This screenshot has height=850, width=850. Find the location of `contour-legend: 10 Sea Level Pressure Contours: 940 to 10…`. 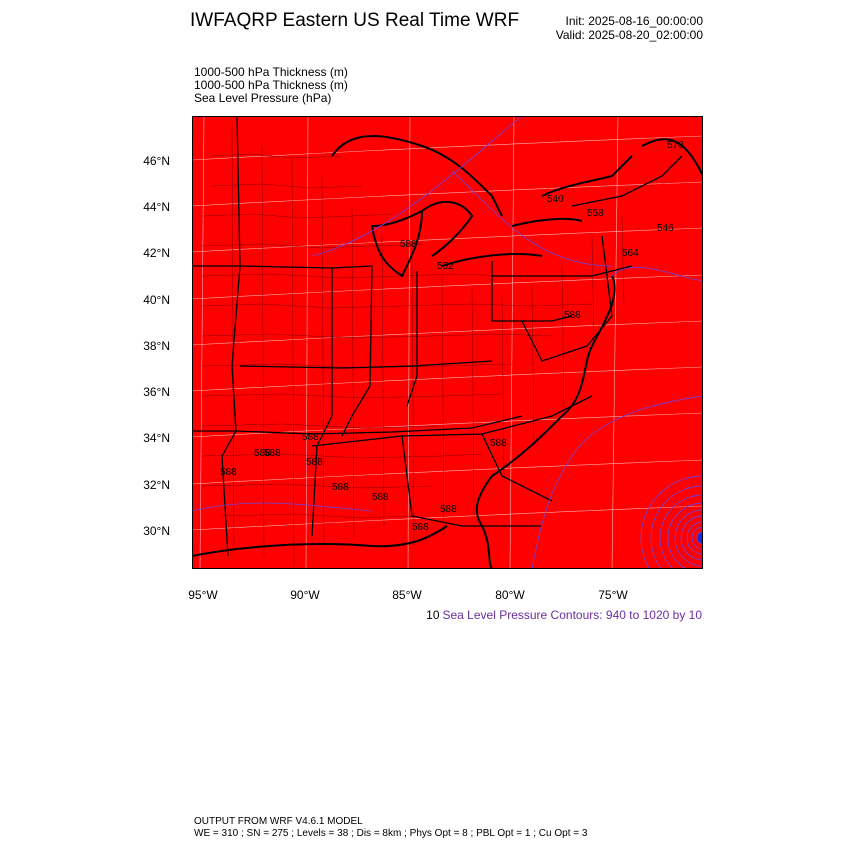

contour-legend: 10 Sea Level Pressure Contours: 940 to 10… is located at coordinates (564, 615).